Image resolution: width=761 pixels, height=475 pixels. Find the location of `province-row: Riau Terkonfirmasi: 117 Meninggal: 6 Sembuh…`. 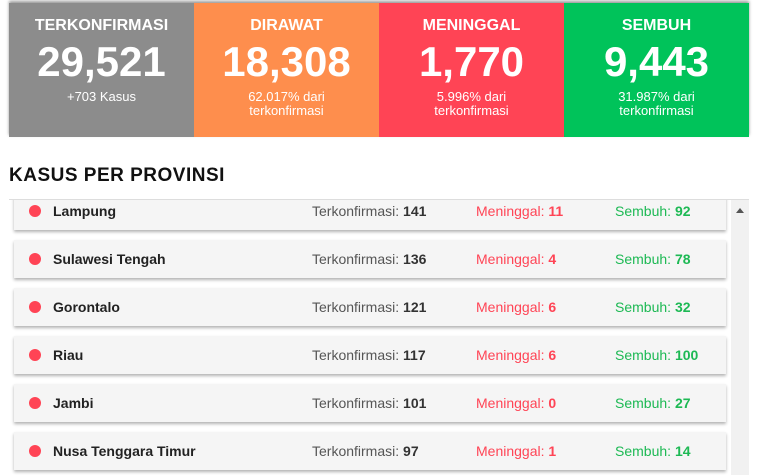

province-row: Riau Terkonfirmasi: 117 Meninggal: 6 Sembuh… is located at coordinates (370, 355).